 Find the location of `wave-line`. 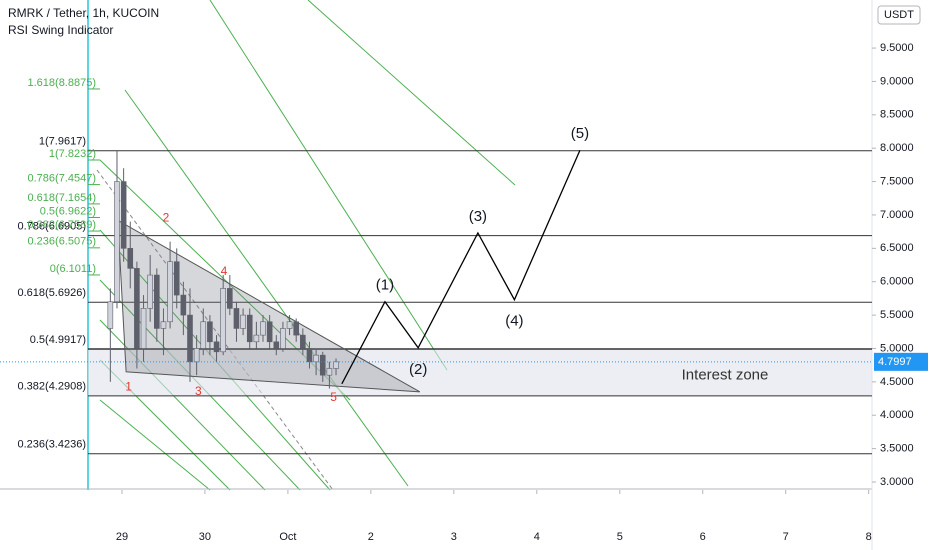

wave-line is located at coordinates (461, 267).